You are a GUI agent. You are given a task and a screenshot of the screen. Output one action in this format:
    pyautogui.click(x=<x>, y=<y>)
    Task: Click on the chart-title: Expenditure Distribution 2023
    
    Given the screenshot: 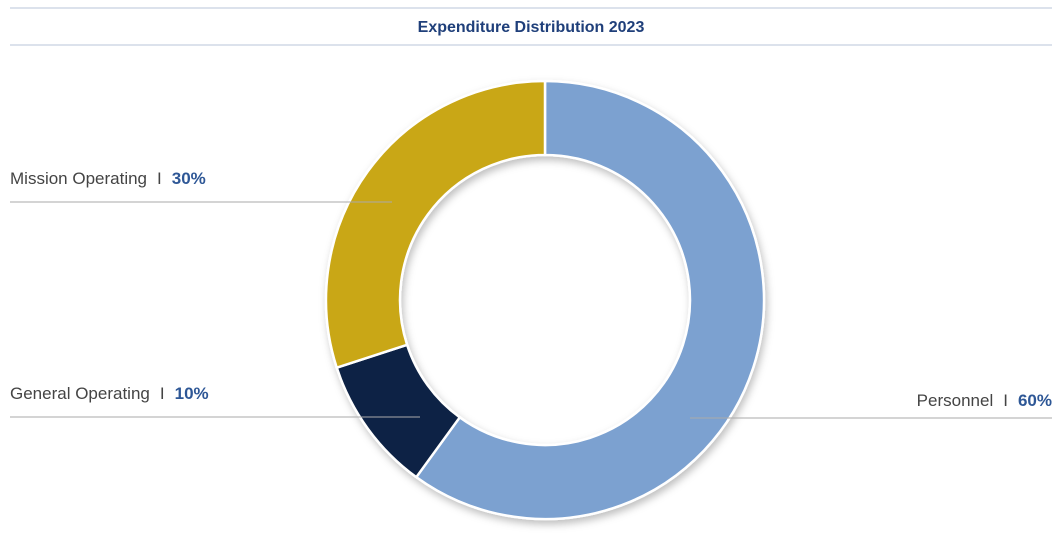 What is the action you would take?
    pyautogui.click(x=531, y=27)
    